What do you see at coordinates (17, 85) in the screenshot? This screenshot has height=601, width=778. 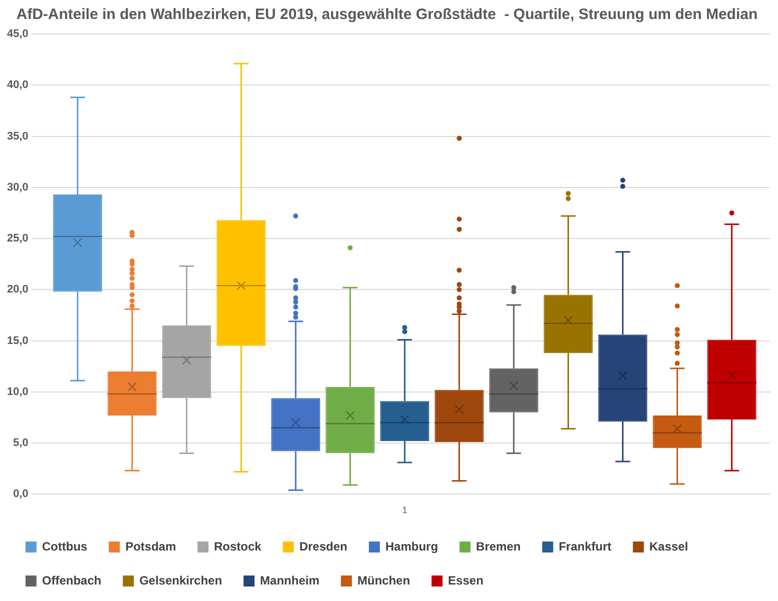 I see `y-tick-label: 40,0` at bounding box center [17, 85].